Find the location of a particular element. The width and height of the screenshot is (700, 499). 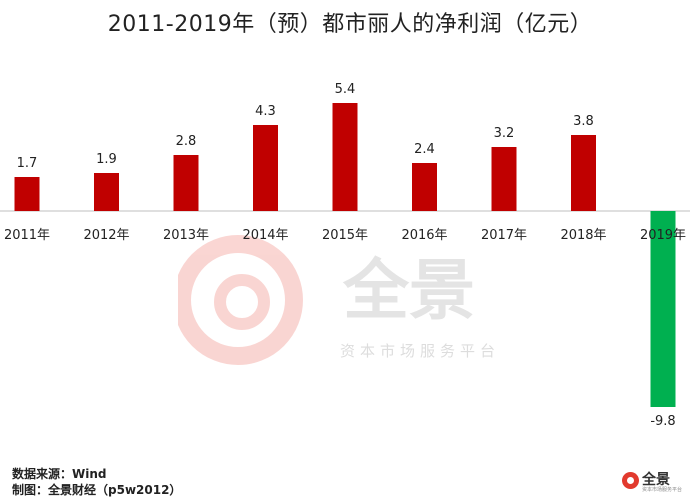

data-label-2017年: 3.2 is located at coordinates (504, 133).